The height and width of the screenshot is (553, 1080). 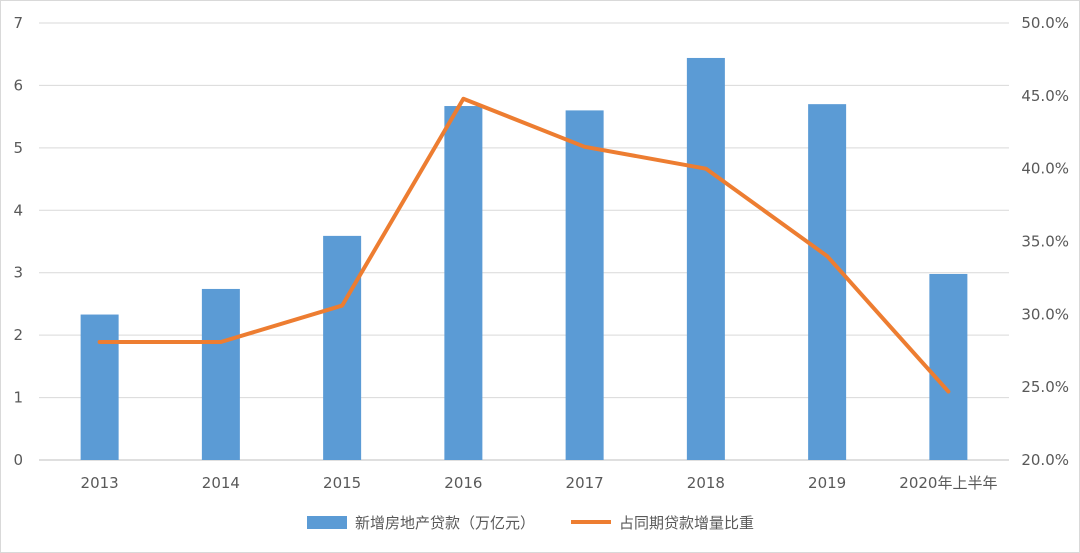 I want to click on x-tick-label: 2018, so click(x=706, y=483).